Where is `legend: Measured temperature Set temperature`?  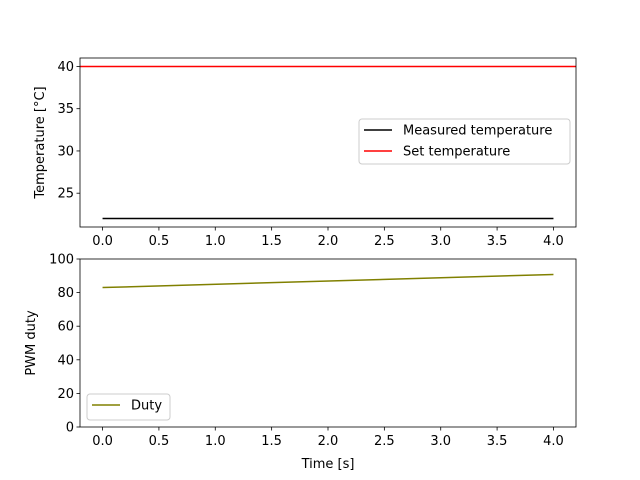
legend: Measured temperature Set temperature is located at coordinates (464, 141).